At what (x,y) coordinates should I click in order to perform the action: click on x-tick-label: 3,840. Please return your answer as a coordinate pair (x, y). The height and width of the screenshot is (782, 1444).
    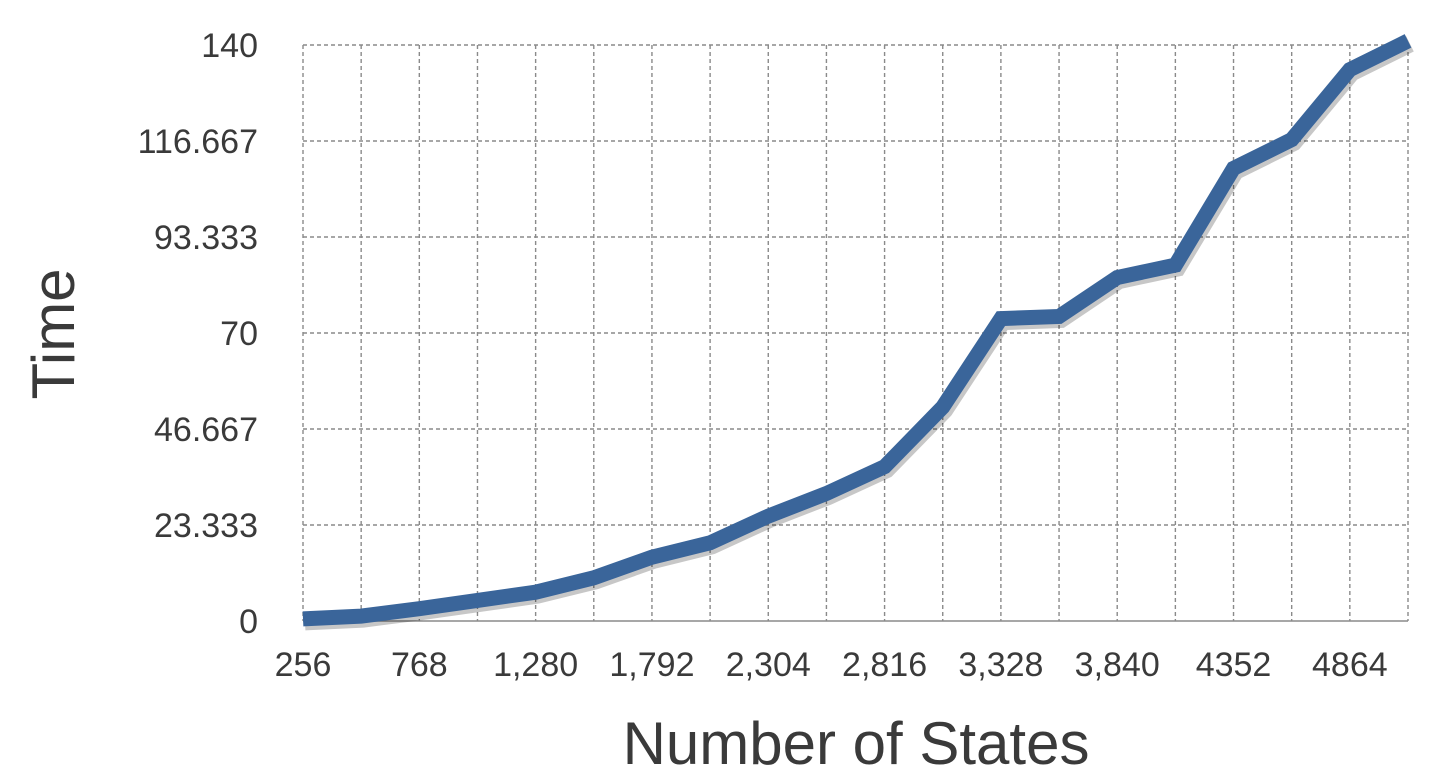
    Looking at the image, I should click on (1117, 665).